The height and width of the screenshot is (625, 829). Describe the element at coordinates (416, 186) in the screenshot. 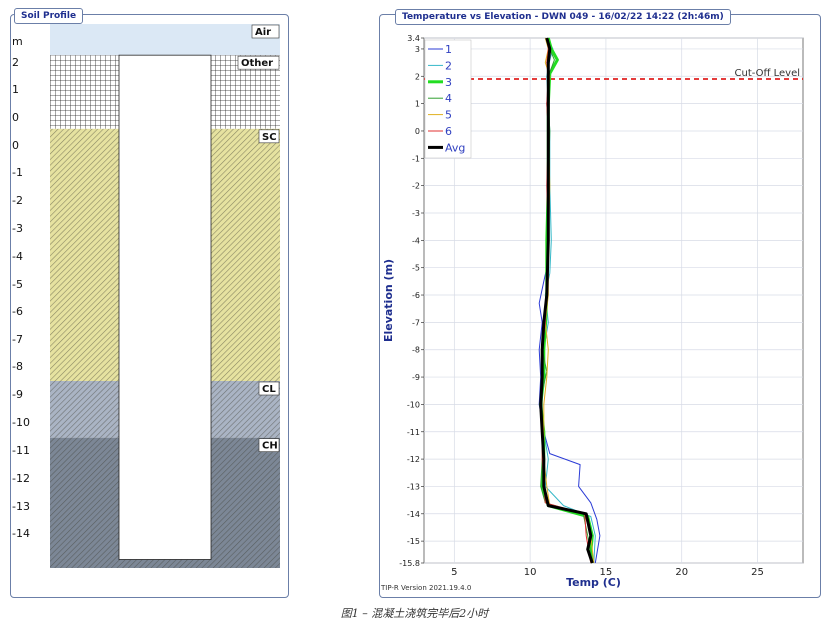

I see `y-tick-label: -2` at that location.